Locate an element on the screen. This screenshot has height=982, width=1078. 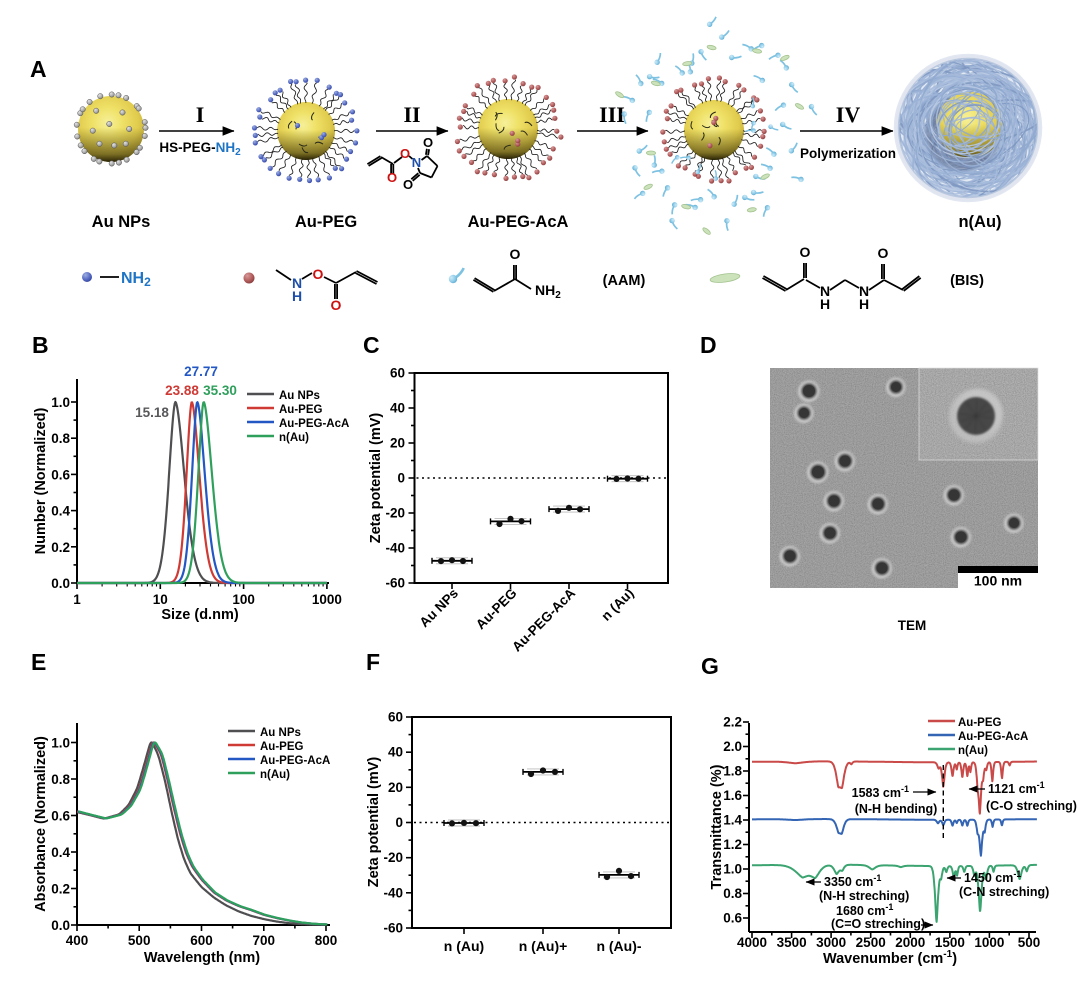
svg-text: 27.77 is located at coordinates (201, 371).